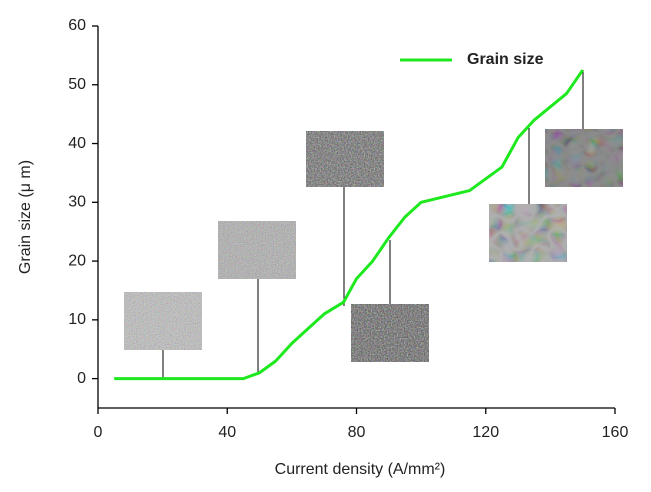 The image size is (651, 492). Describe the element at coordinates (485, 432) in the screenshot. I see `x-tick-label: 120` at that location.